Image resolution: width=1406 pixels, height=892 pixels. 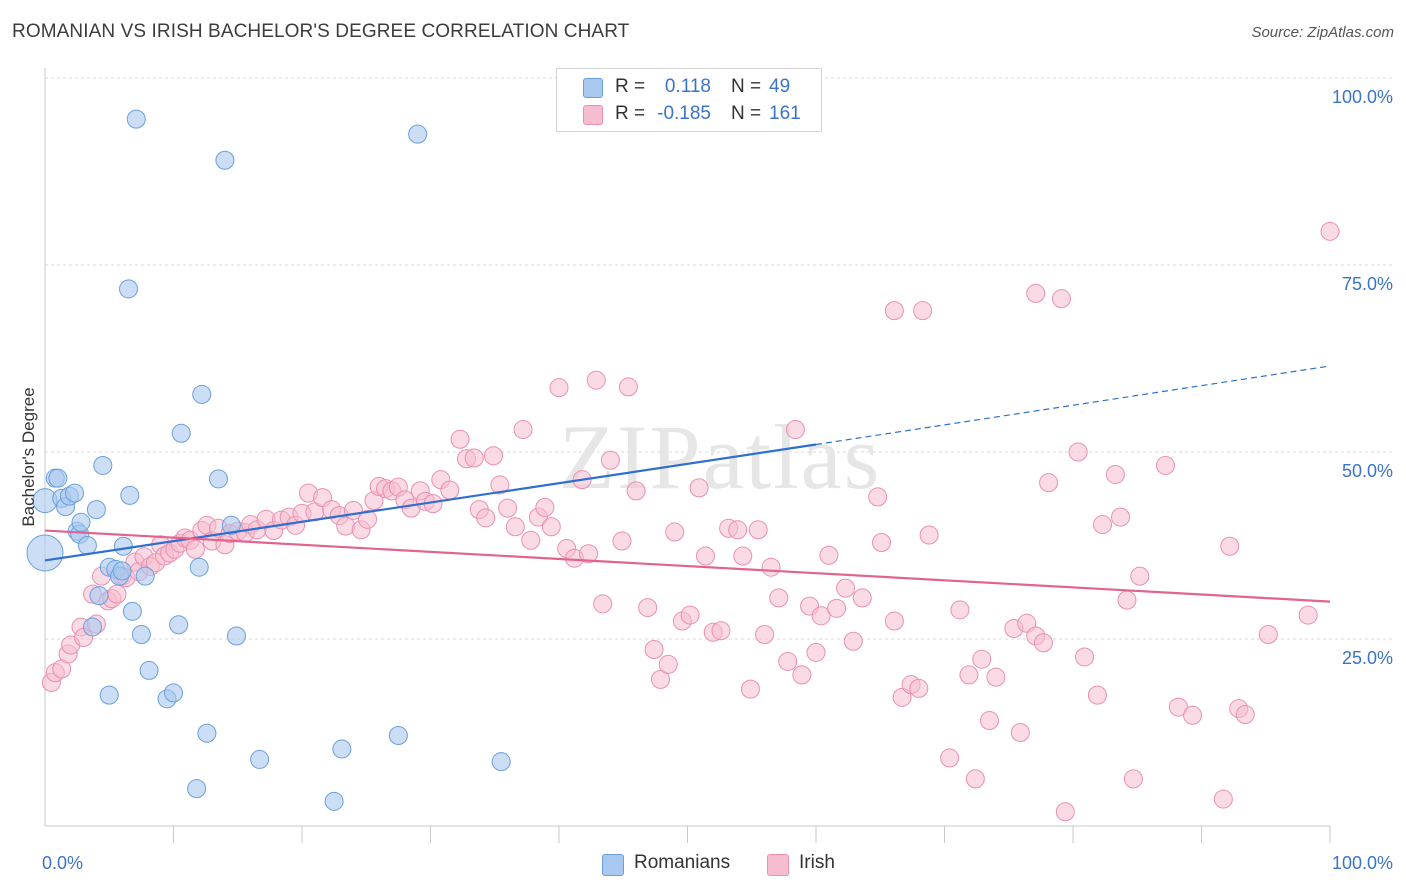 What do you see at coordinates (1322, 32) in the screenshot?
I see `source-label: Source: ZipAtlas.com` at bounding box center [1322, 32].